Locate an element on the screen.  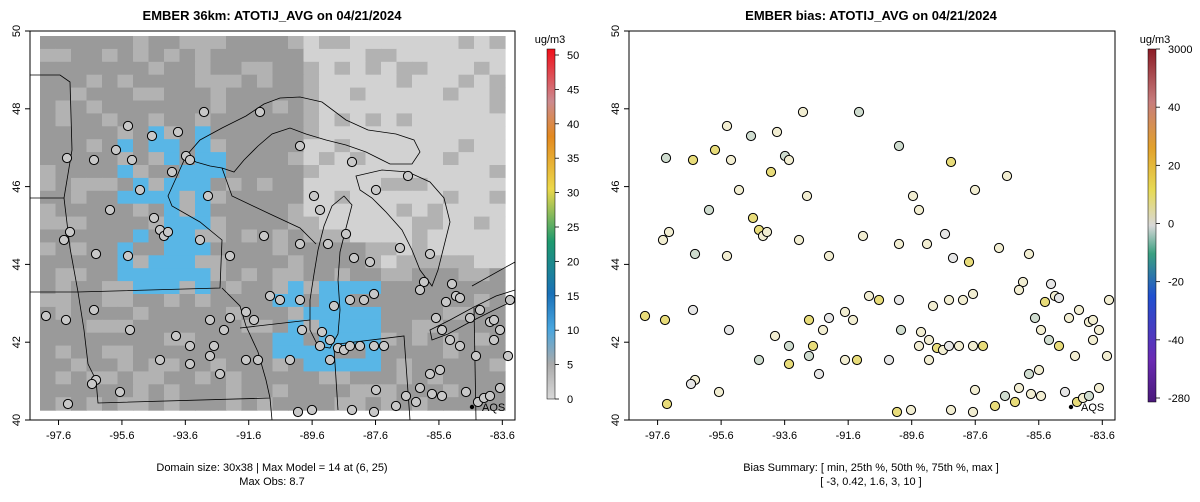
y-tick-label: 42 is located at coordinates (616, 342).